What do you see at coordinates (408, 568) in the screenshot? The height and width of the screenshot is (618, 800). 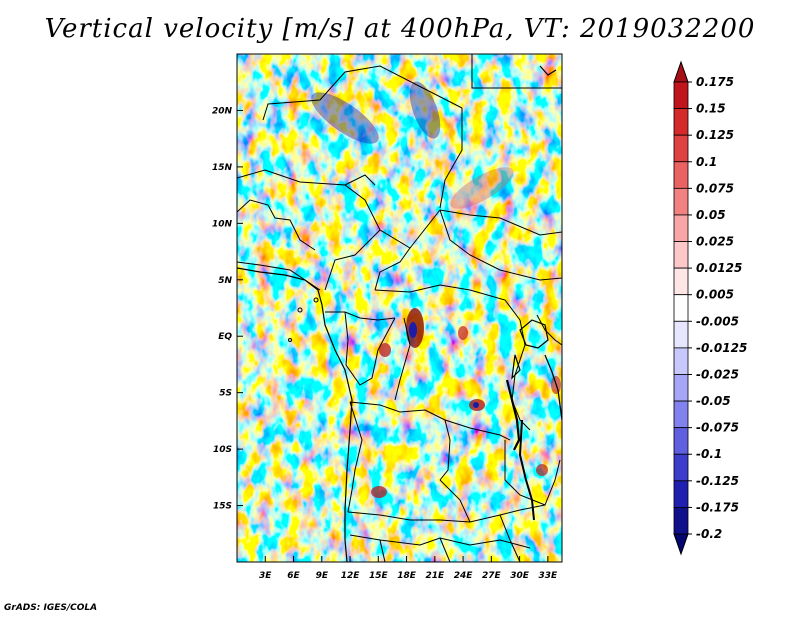 I see `longitude-axis: 3E 6E 9E 12E 15E 18E 21E 24E 27E 30E 33E` at bounding box center [408, 568].